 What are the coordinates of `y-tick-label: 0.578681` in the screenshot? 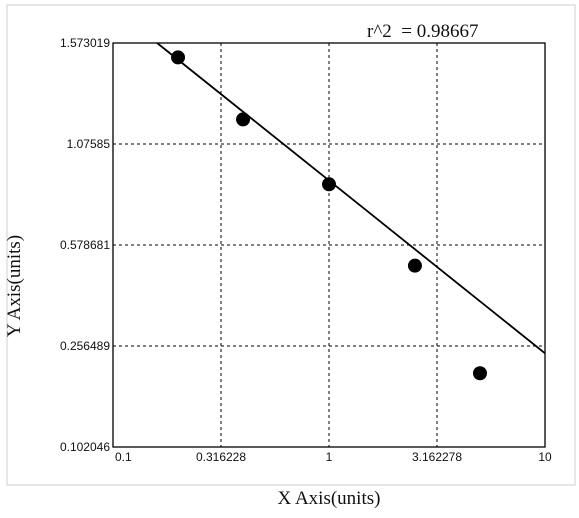 It's located at (85, 245).